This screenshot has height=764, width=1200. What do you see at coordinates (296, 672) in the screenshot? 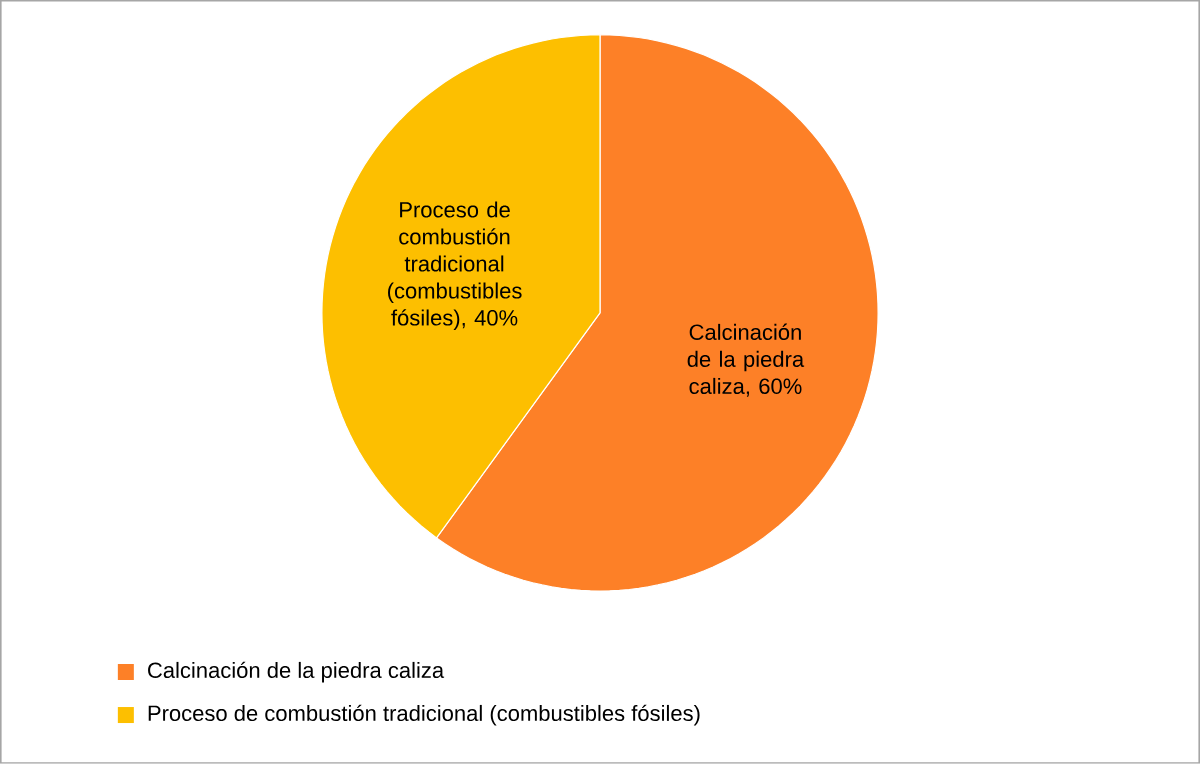
I see `legend-label: Calcinación de la piedra caliza` at bounding box center [296, 672].